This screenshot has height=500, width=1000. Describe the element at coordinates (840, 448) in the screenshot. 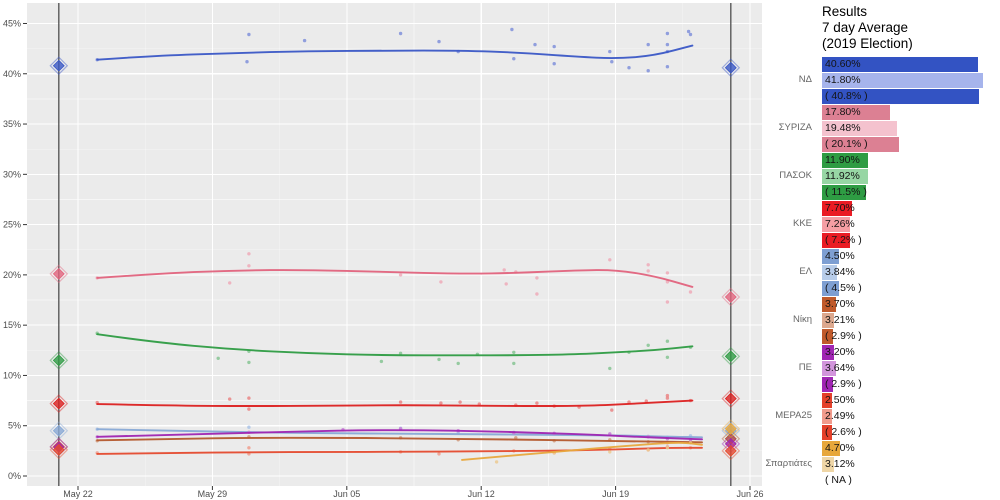

I see `bar-value-spartiates-result: 4.70%` at that location.